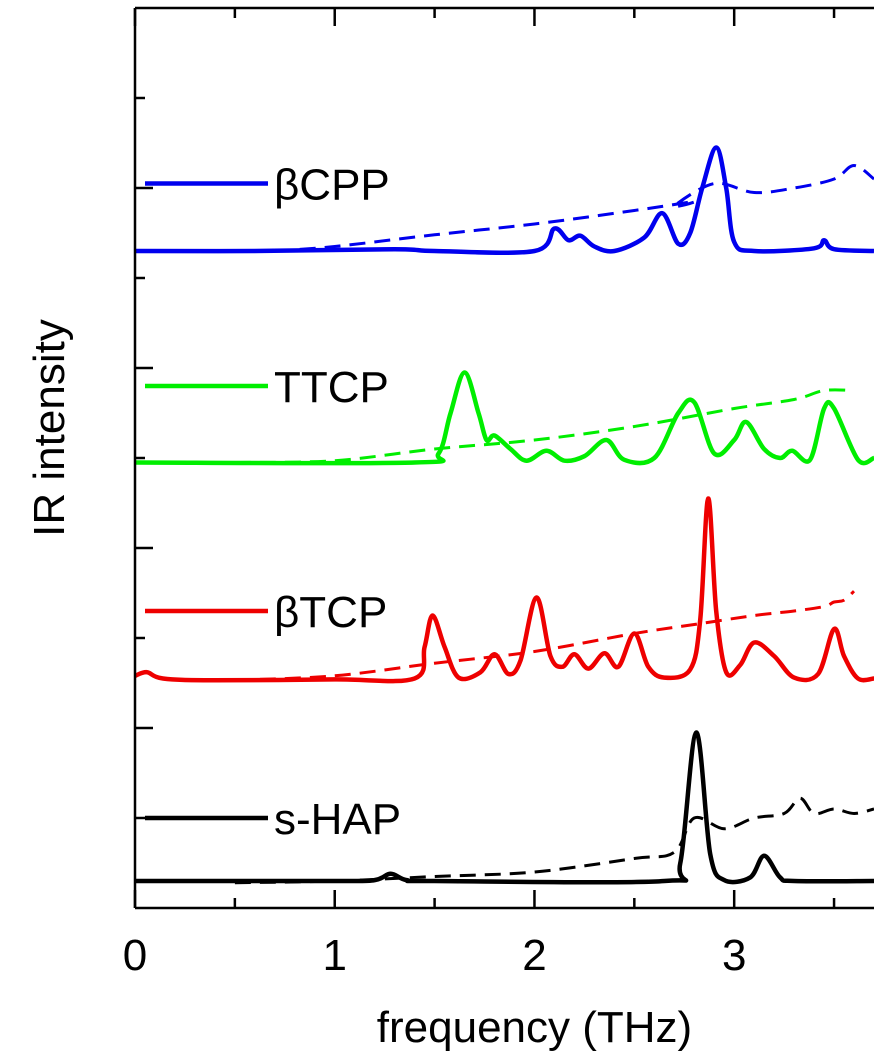 This screenshot has width=874, height=1057. What do you see at coordinates (734, 955) in the screenshot?
I see `x-tick-label: 3` at bounding box center [734, 955].